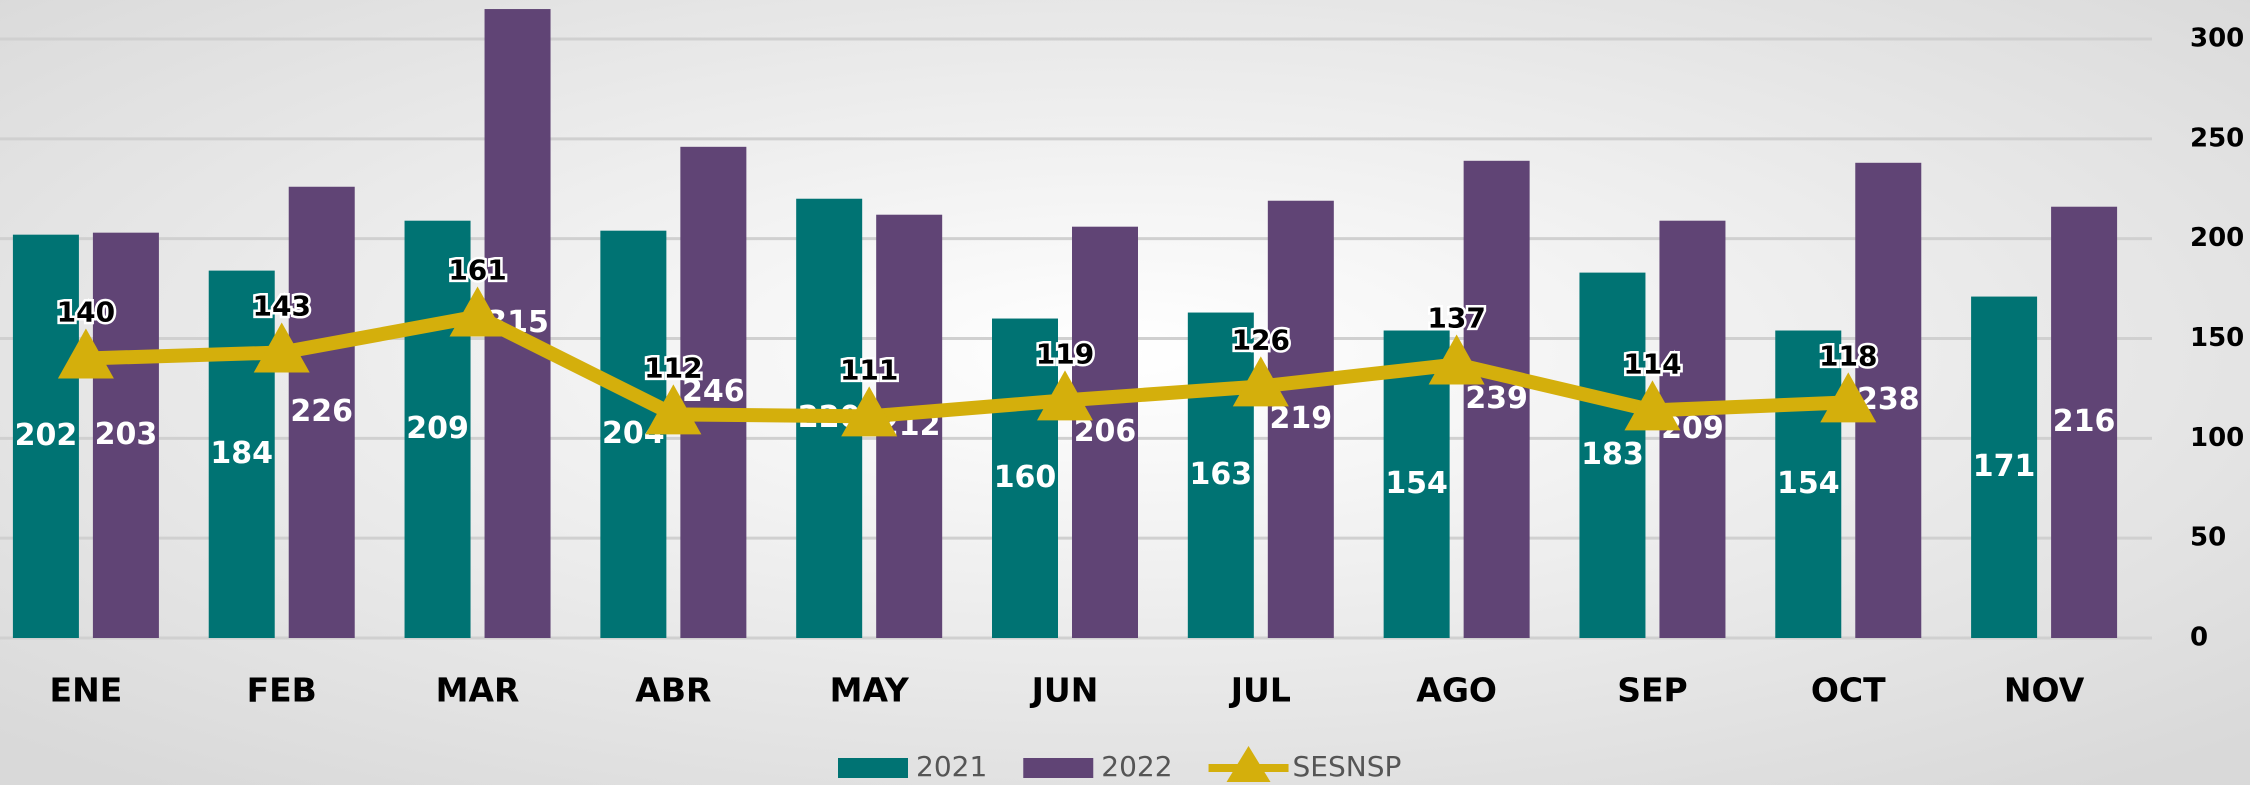 The width and height of the screenshot is (2250, 785). Describe the element at coordinates (1136, 766) in the screenshot. I see `legend-label: 2022` at that location.